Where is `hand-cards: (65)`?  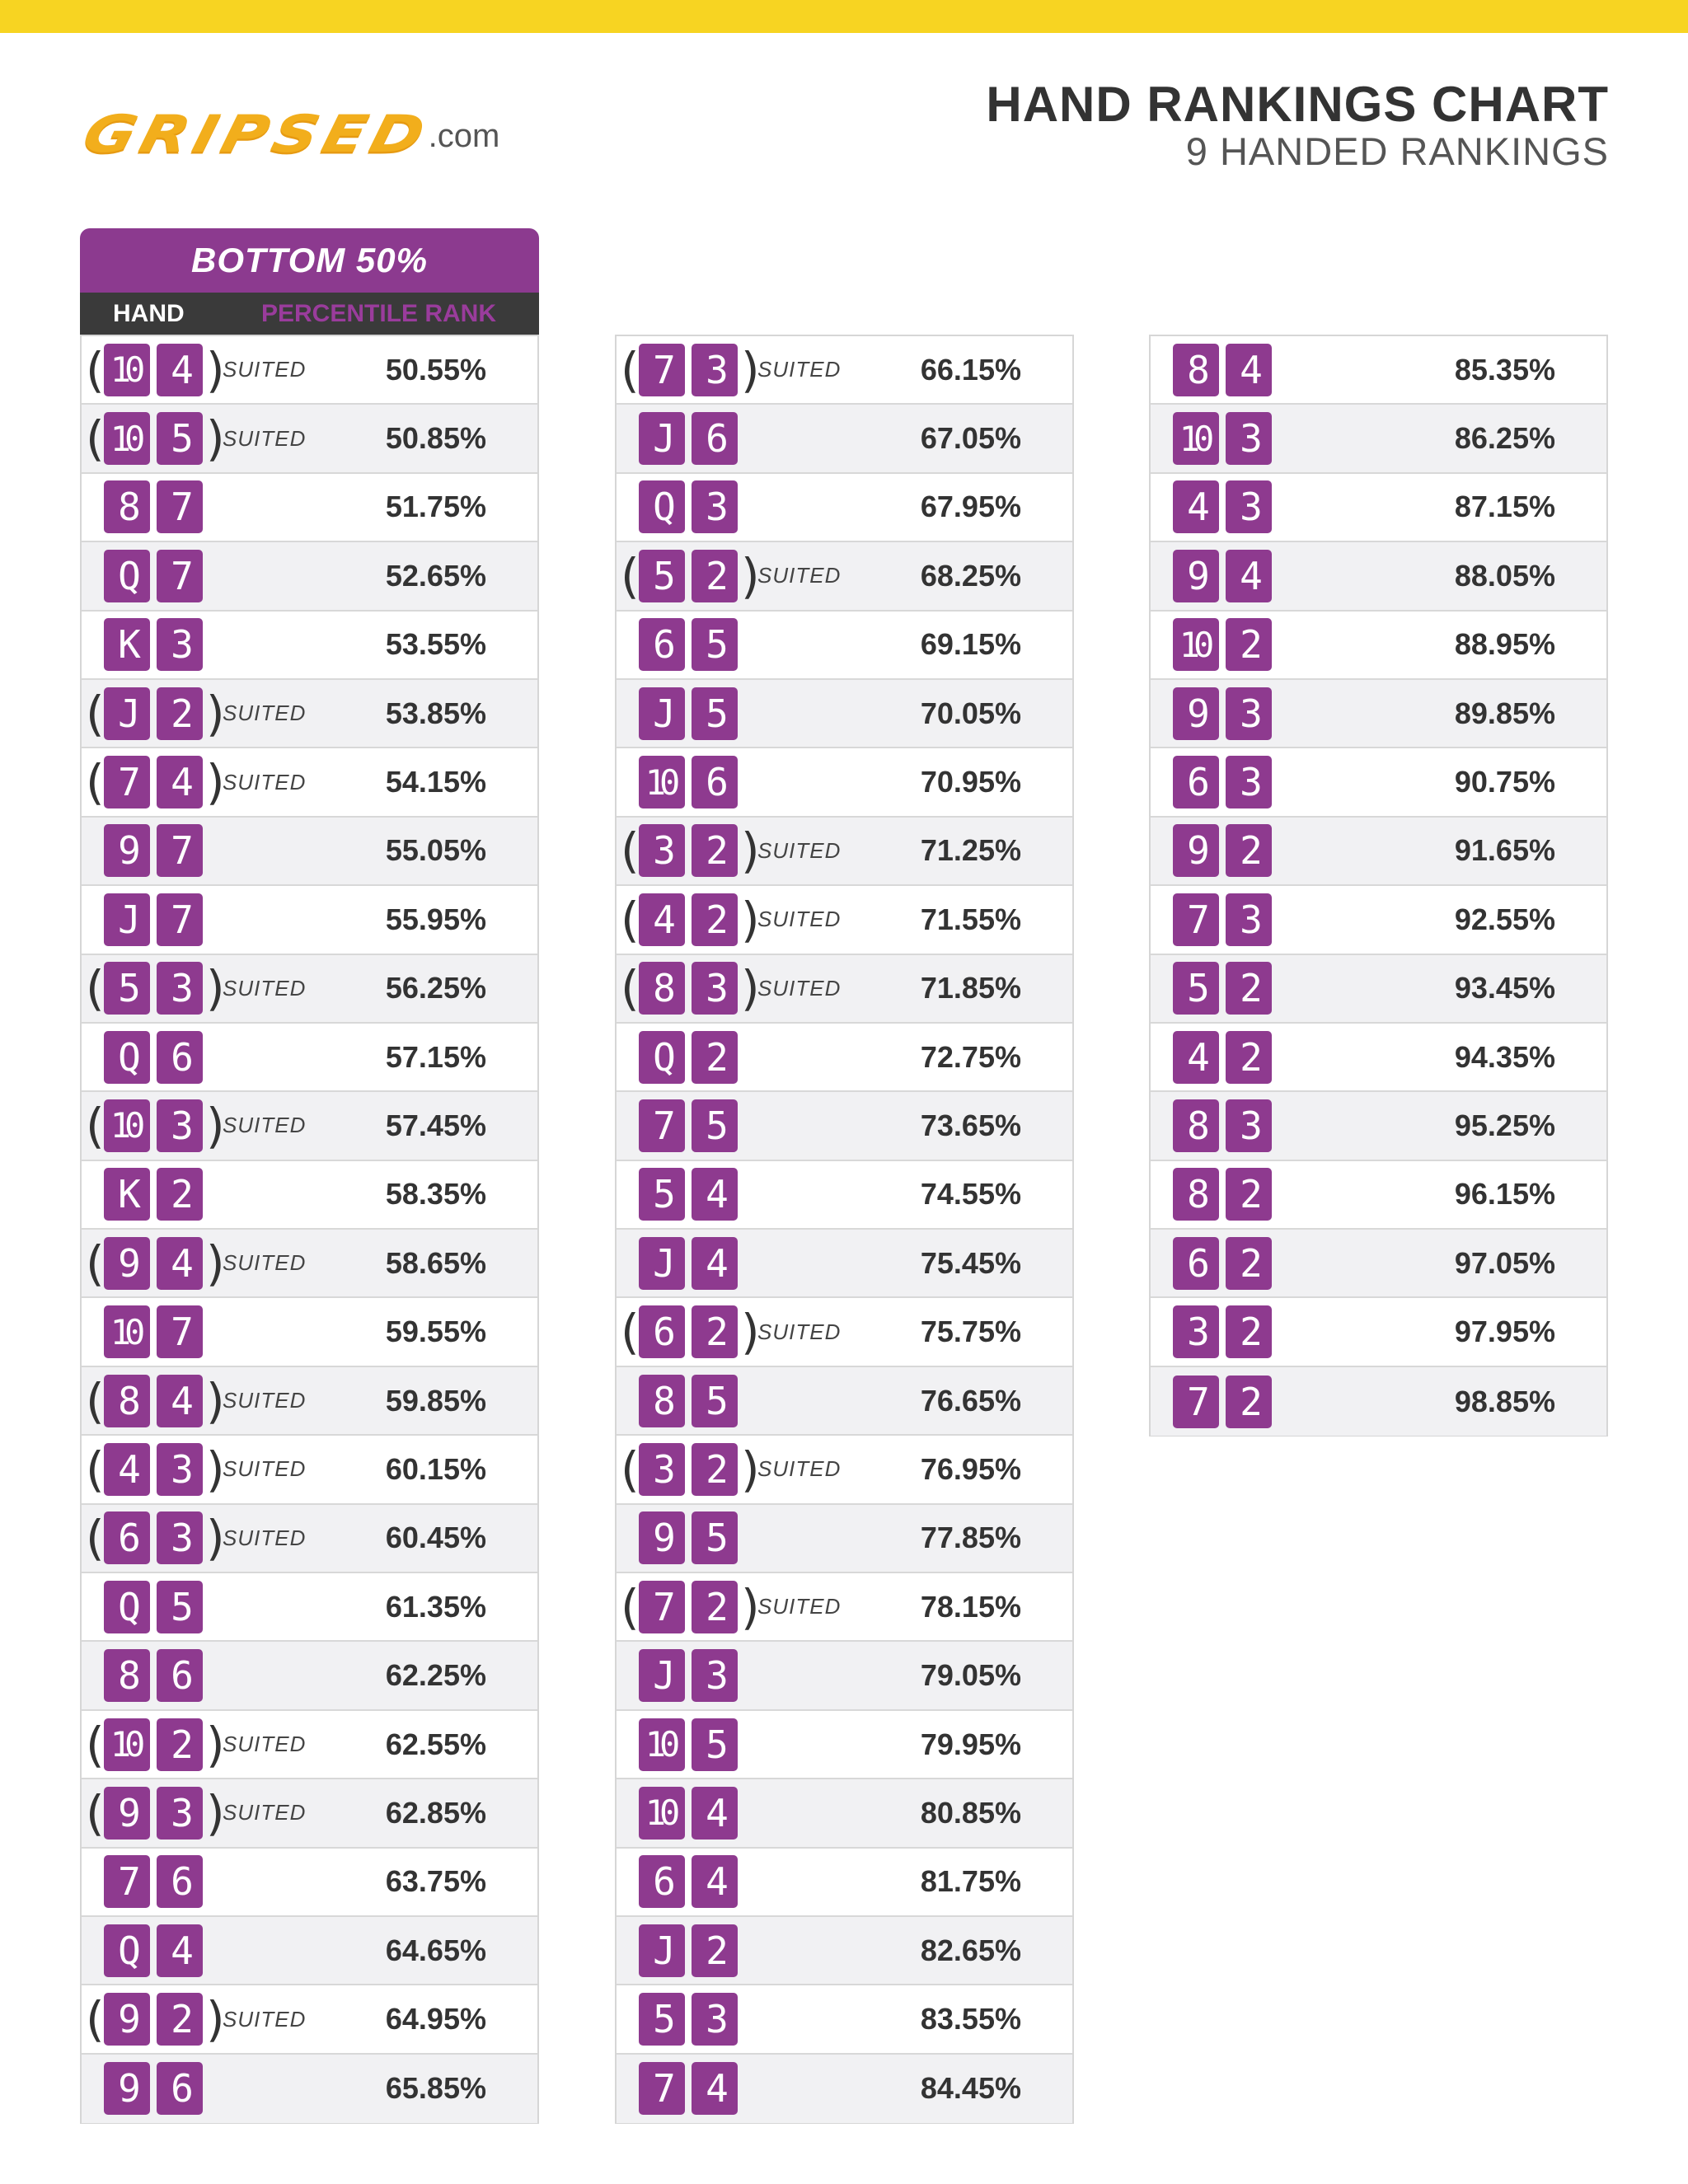 hand-cards: (65) is located at coordinates (689, 645).